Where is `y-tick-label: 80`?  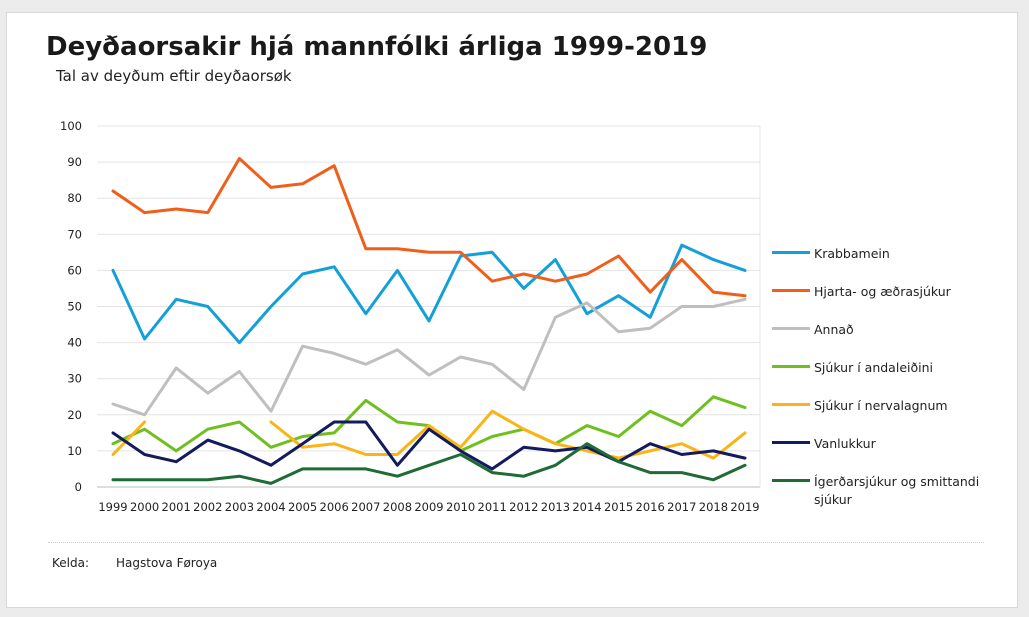 y-tick-label: 80 is located at coordinates (74, 198).